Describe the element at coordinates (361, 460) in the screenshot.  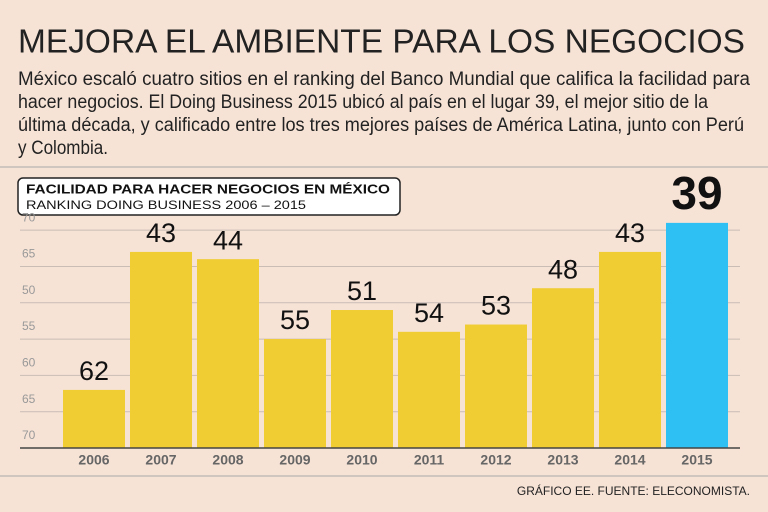
I see `x-tick-label: 2010` at that location.